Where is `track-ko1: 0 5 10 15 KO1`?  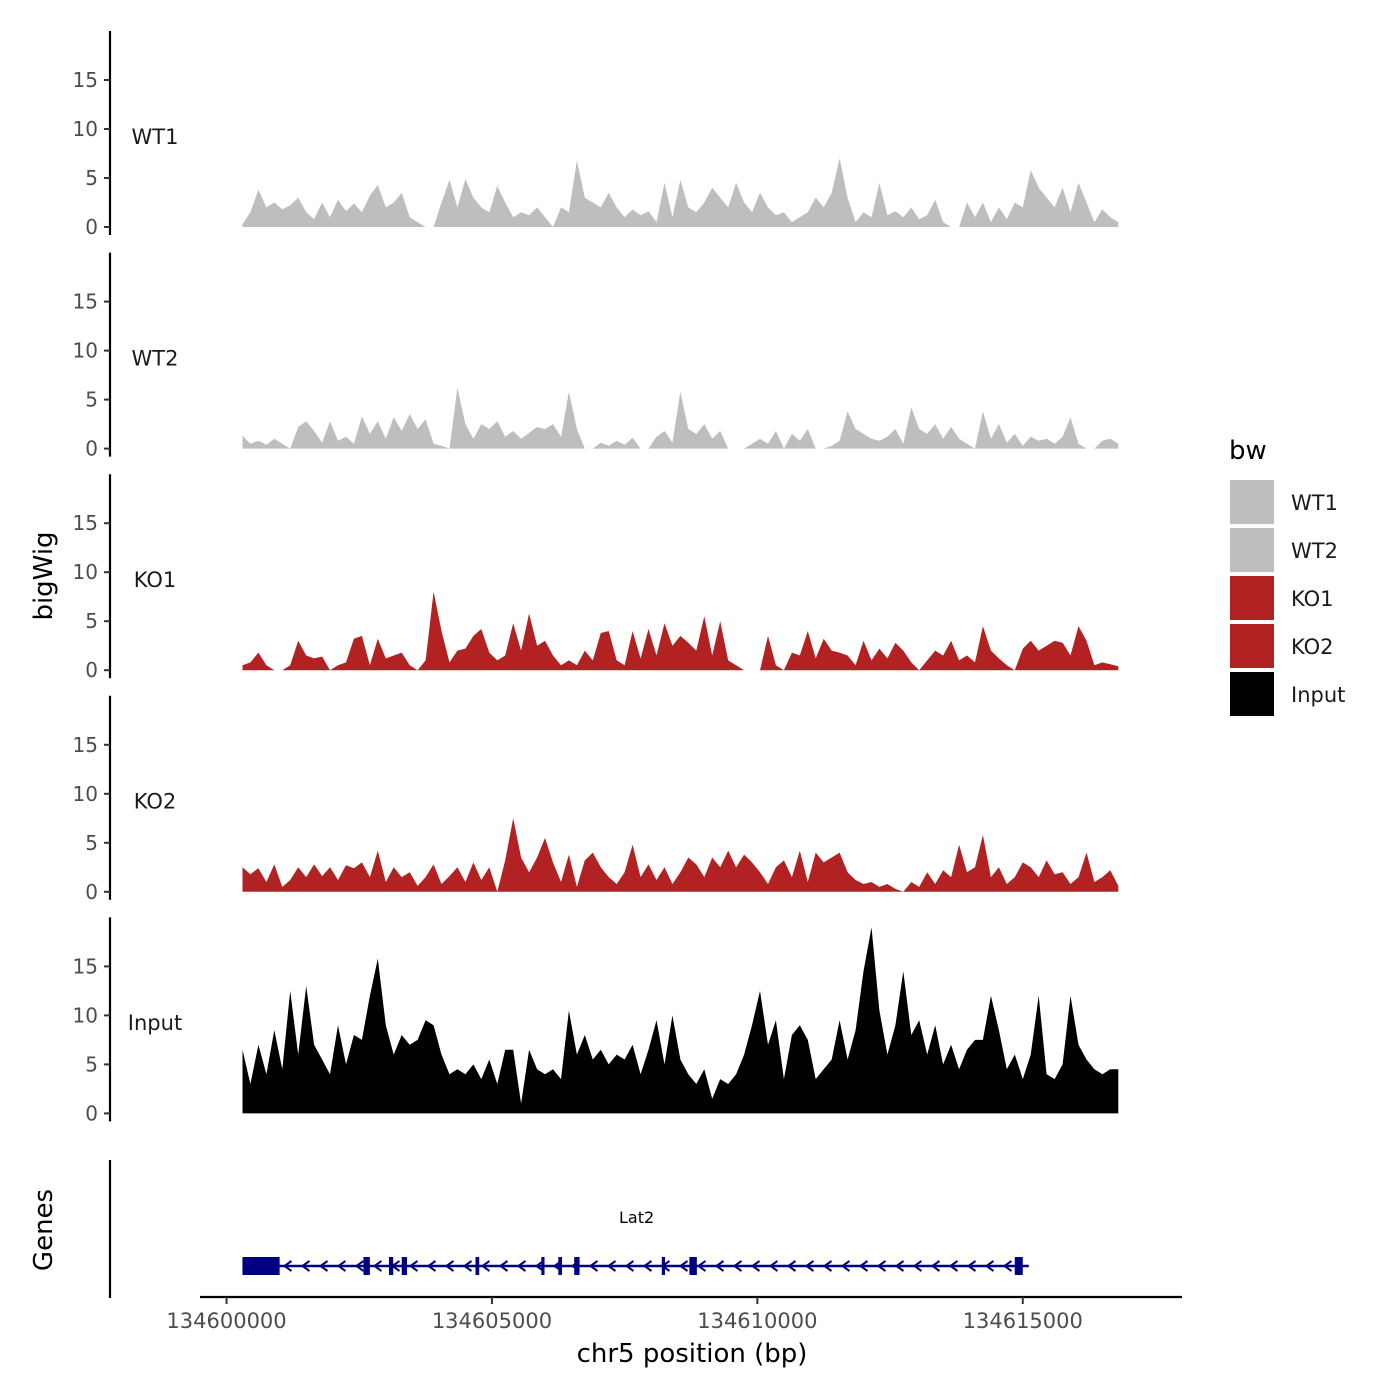 track-ko1: 0 5 10 15 KO1 is located at coordinates (596, 578).